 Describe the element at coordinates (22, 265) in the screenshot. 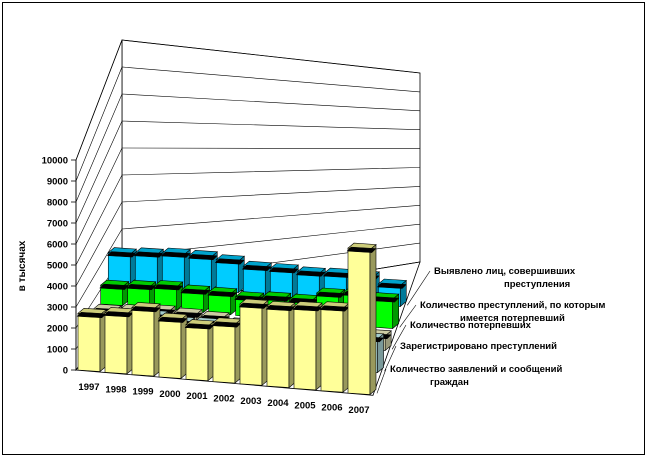

I see `y-axis-label: в тысячах` at that location.